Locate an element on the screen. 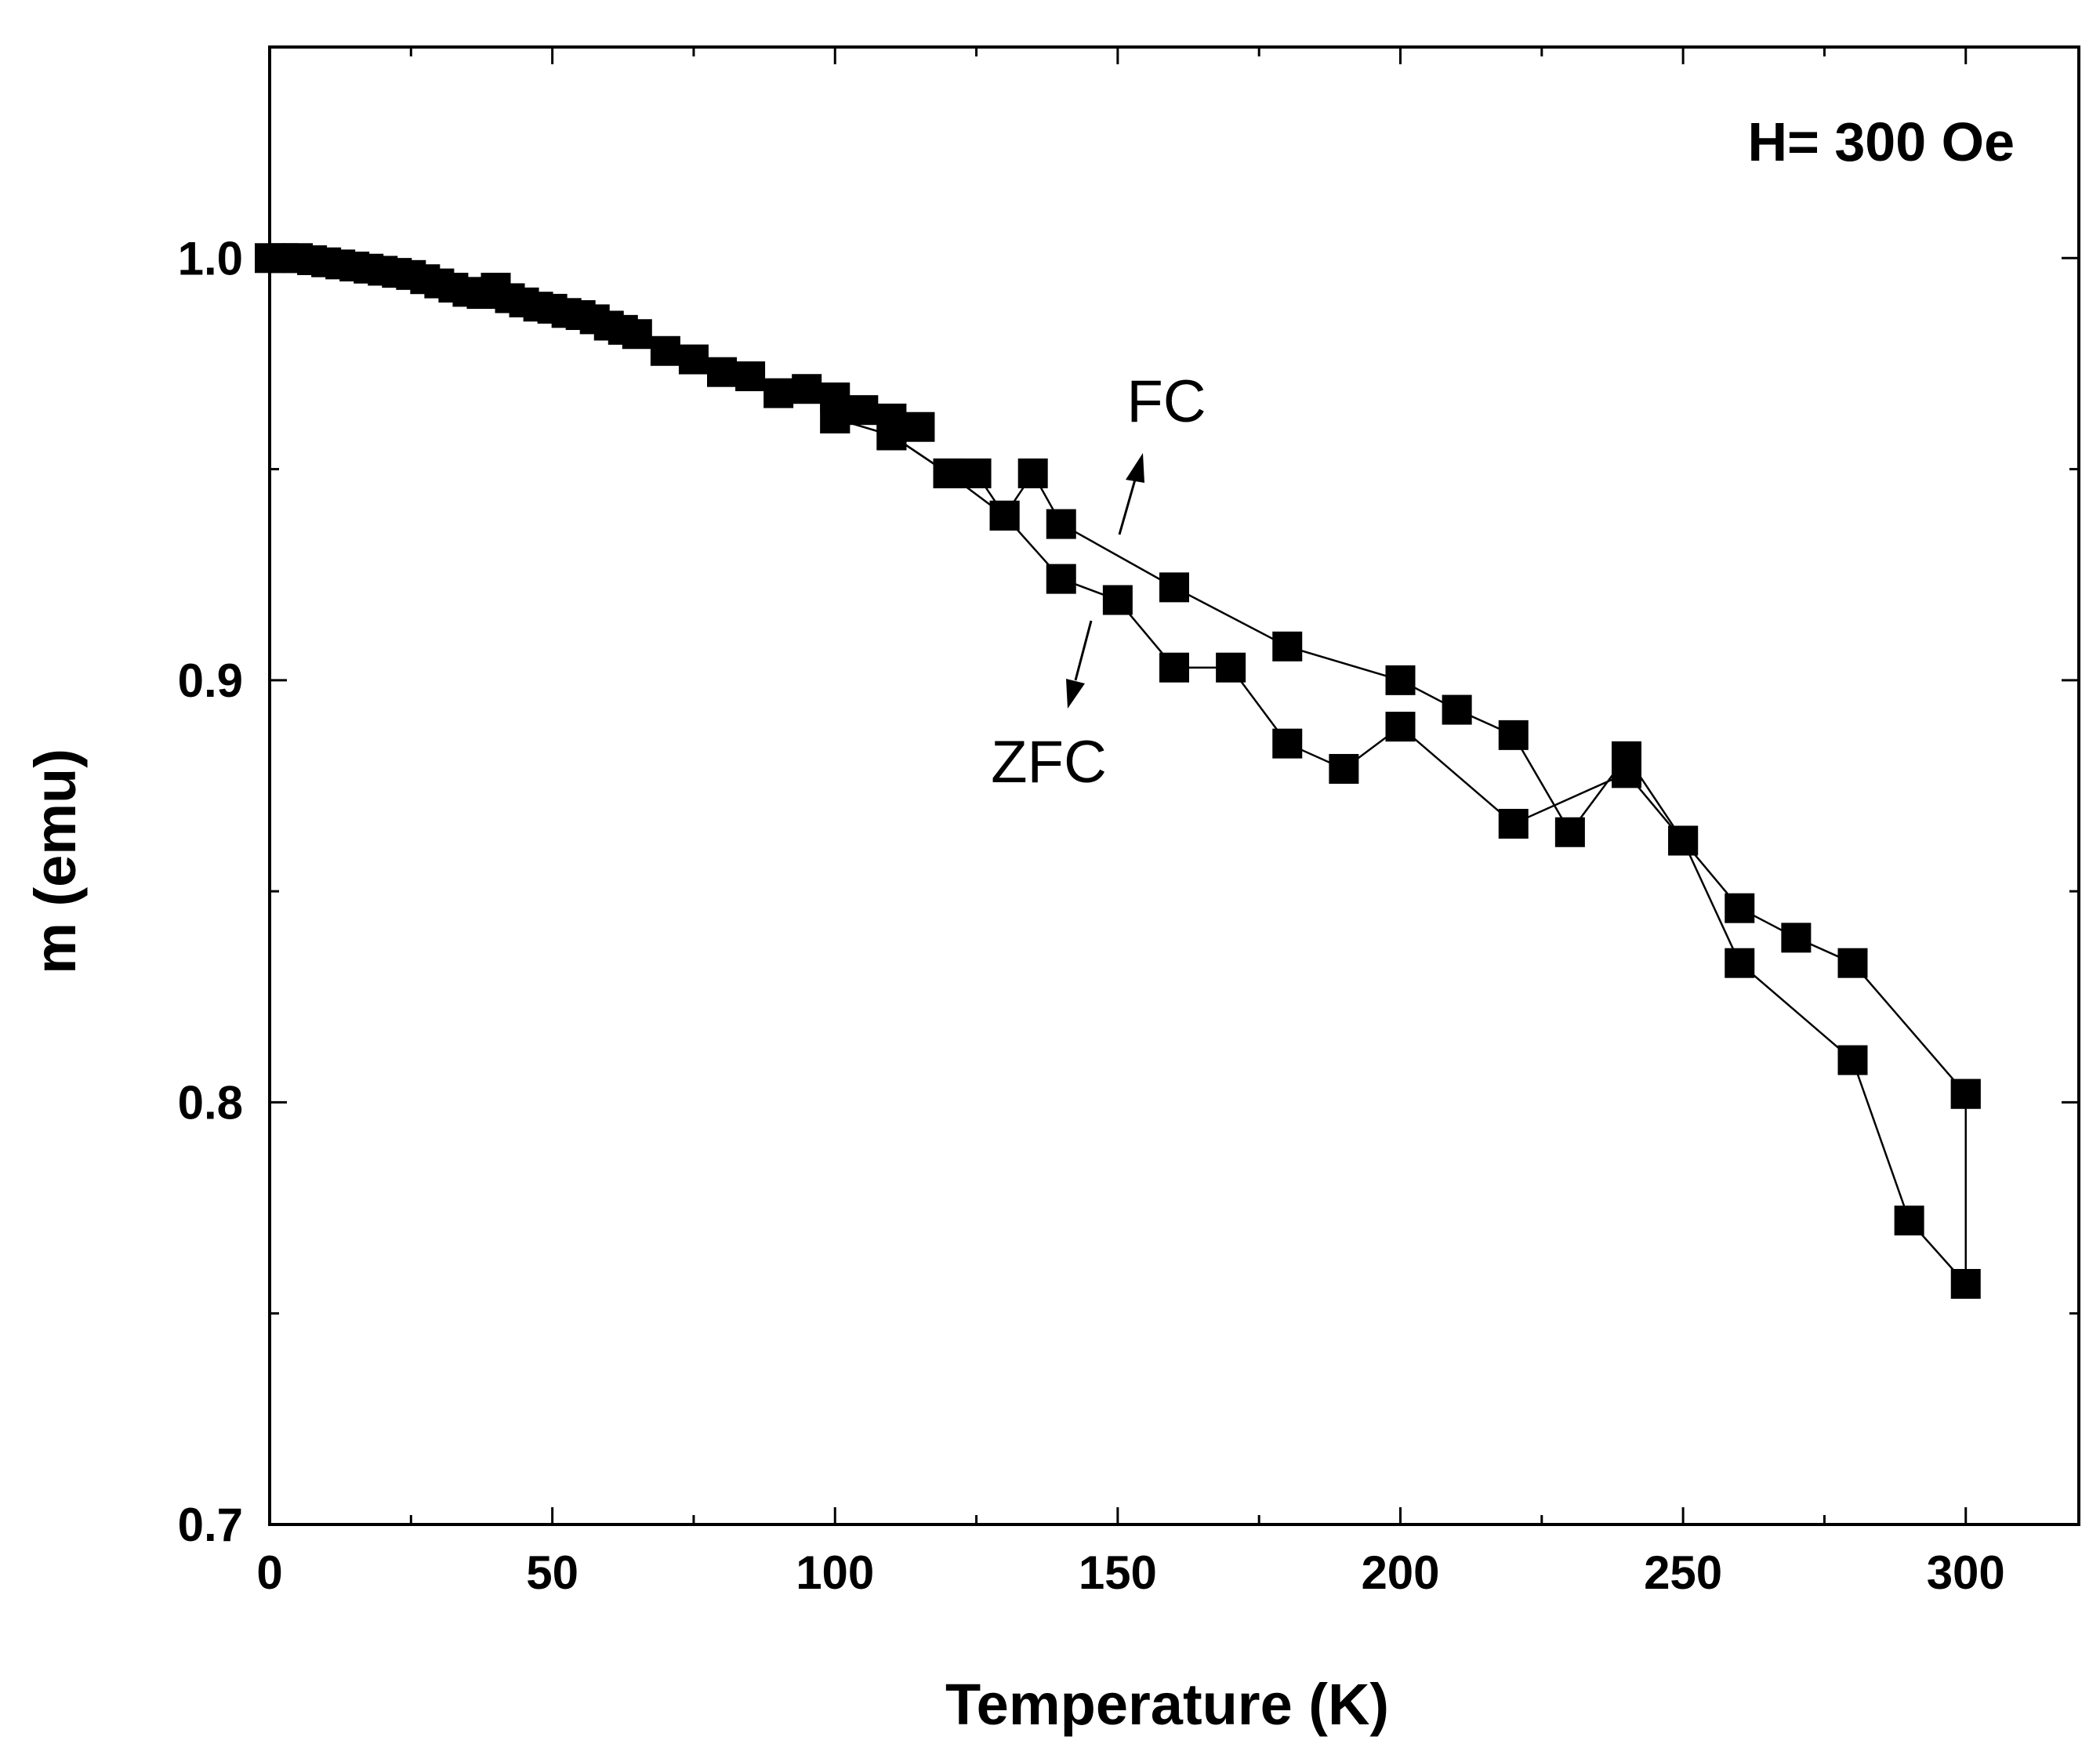 This screenshot has width=2100, height=1751. field-annotation: H= 300 Oe is located at coordinates (1882, 141).